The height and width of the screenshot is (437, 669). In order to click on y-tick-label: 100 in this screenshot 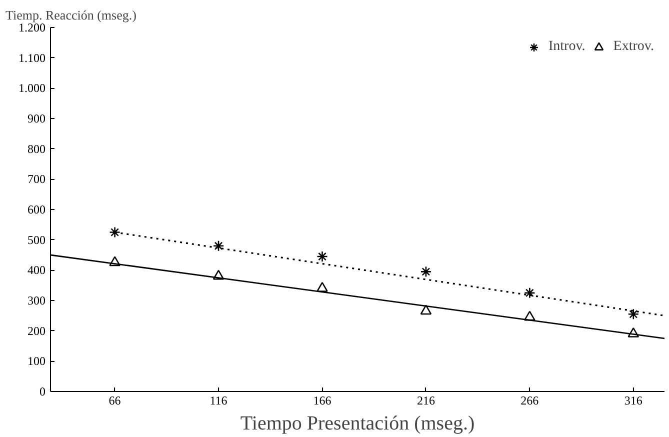, I will do `click(37, 361)`.